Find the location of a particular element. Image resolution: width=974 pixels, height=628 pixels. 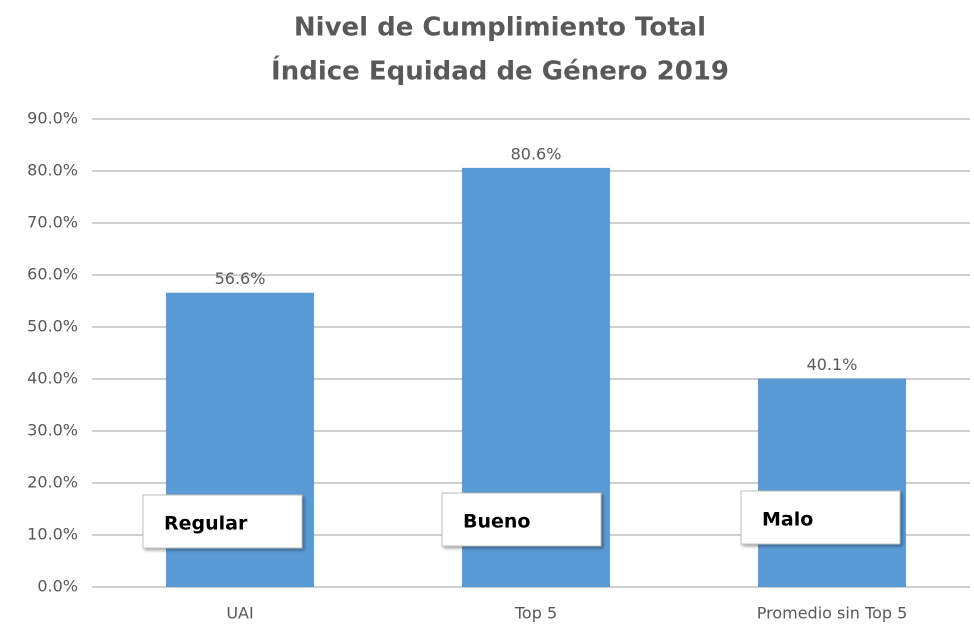

y-tick-label: 30.0% is located at coordinates (52, 430).